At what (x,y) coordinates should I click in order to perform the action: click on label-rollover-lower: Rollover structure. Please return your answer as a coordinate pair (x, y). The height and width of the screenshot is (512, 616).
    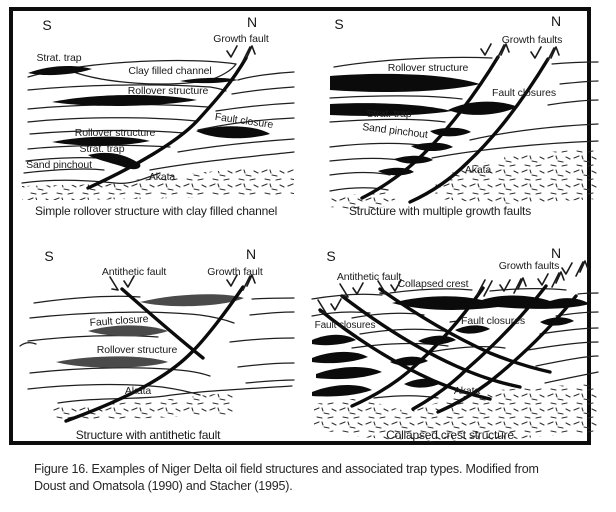
    Looking at the image, I should click on (115, 133).